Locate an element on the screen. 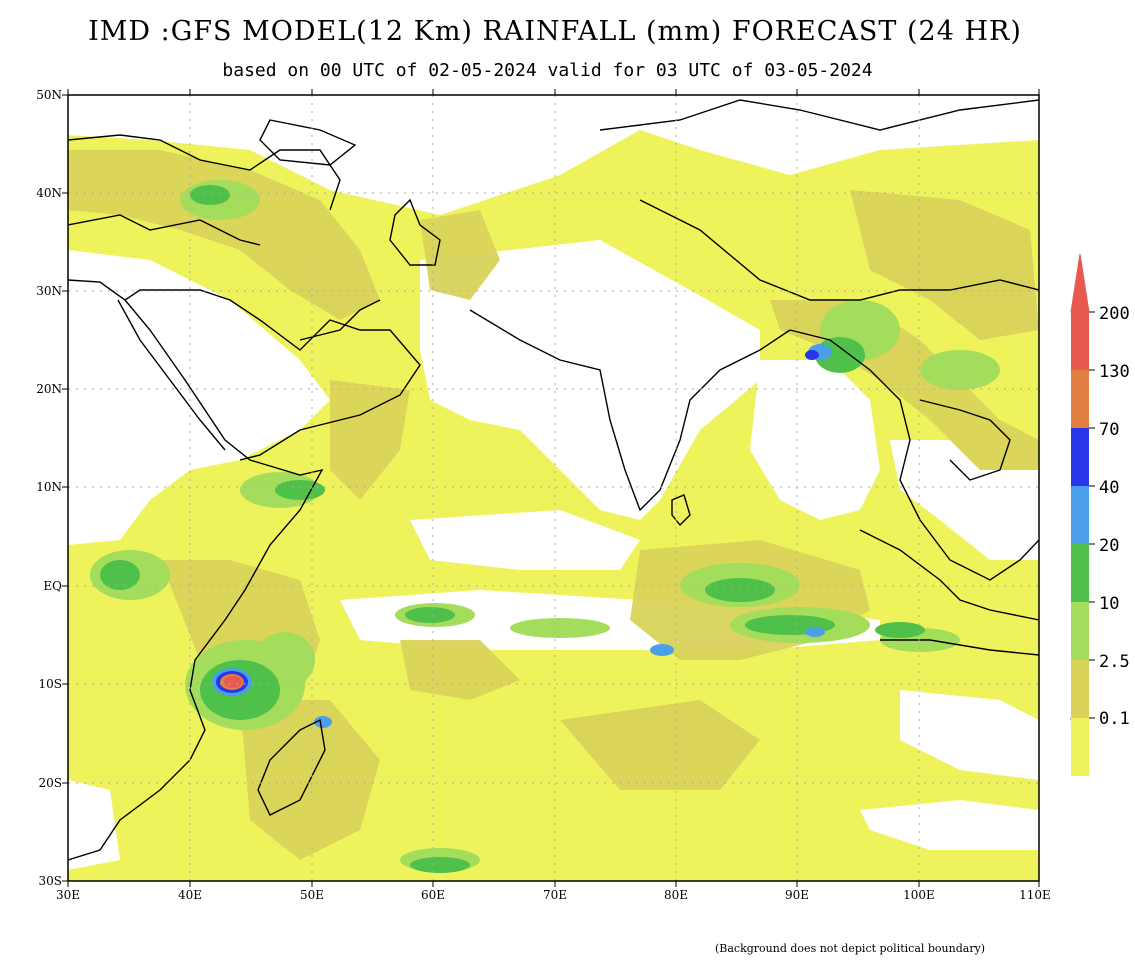 This screenshot has width=1135, height=961. lon-label: 90E is located at coordinates (797, 895).